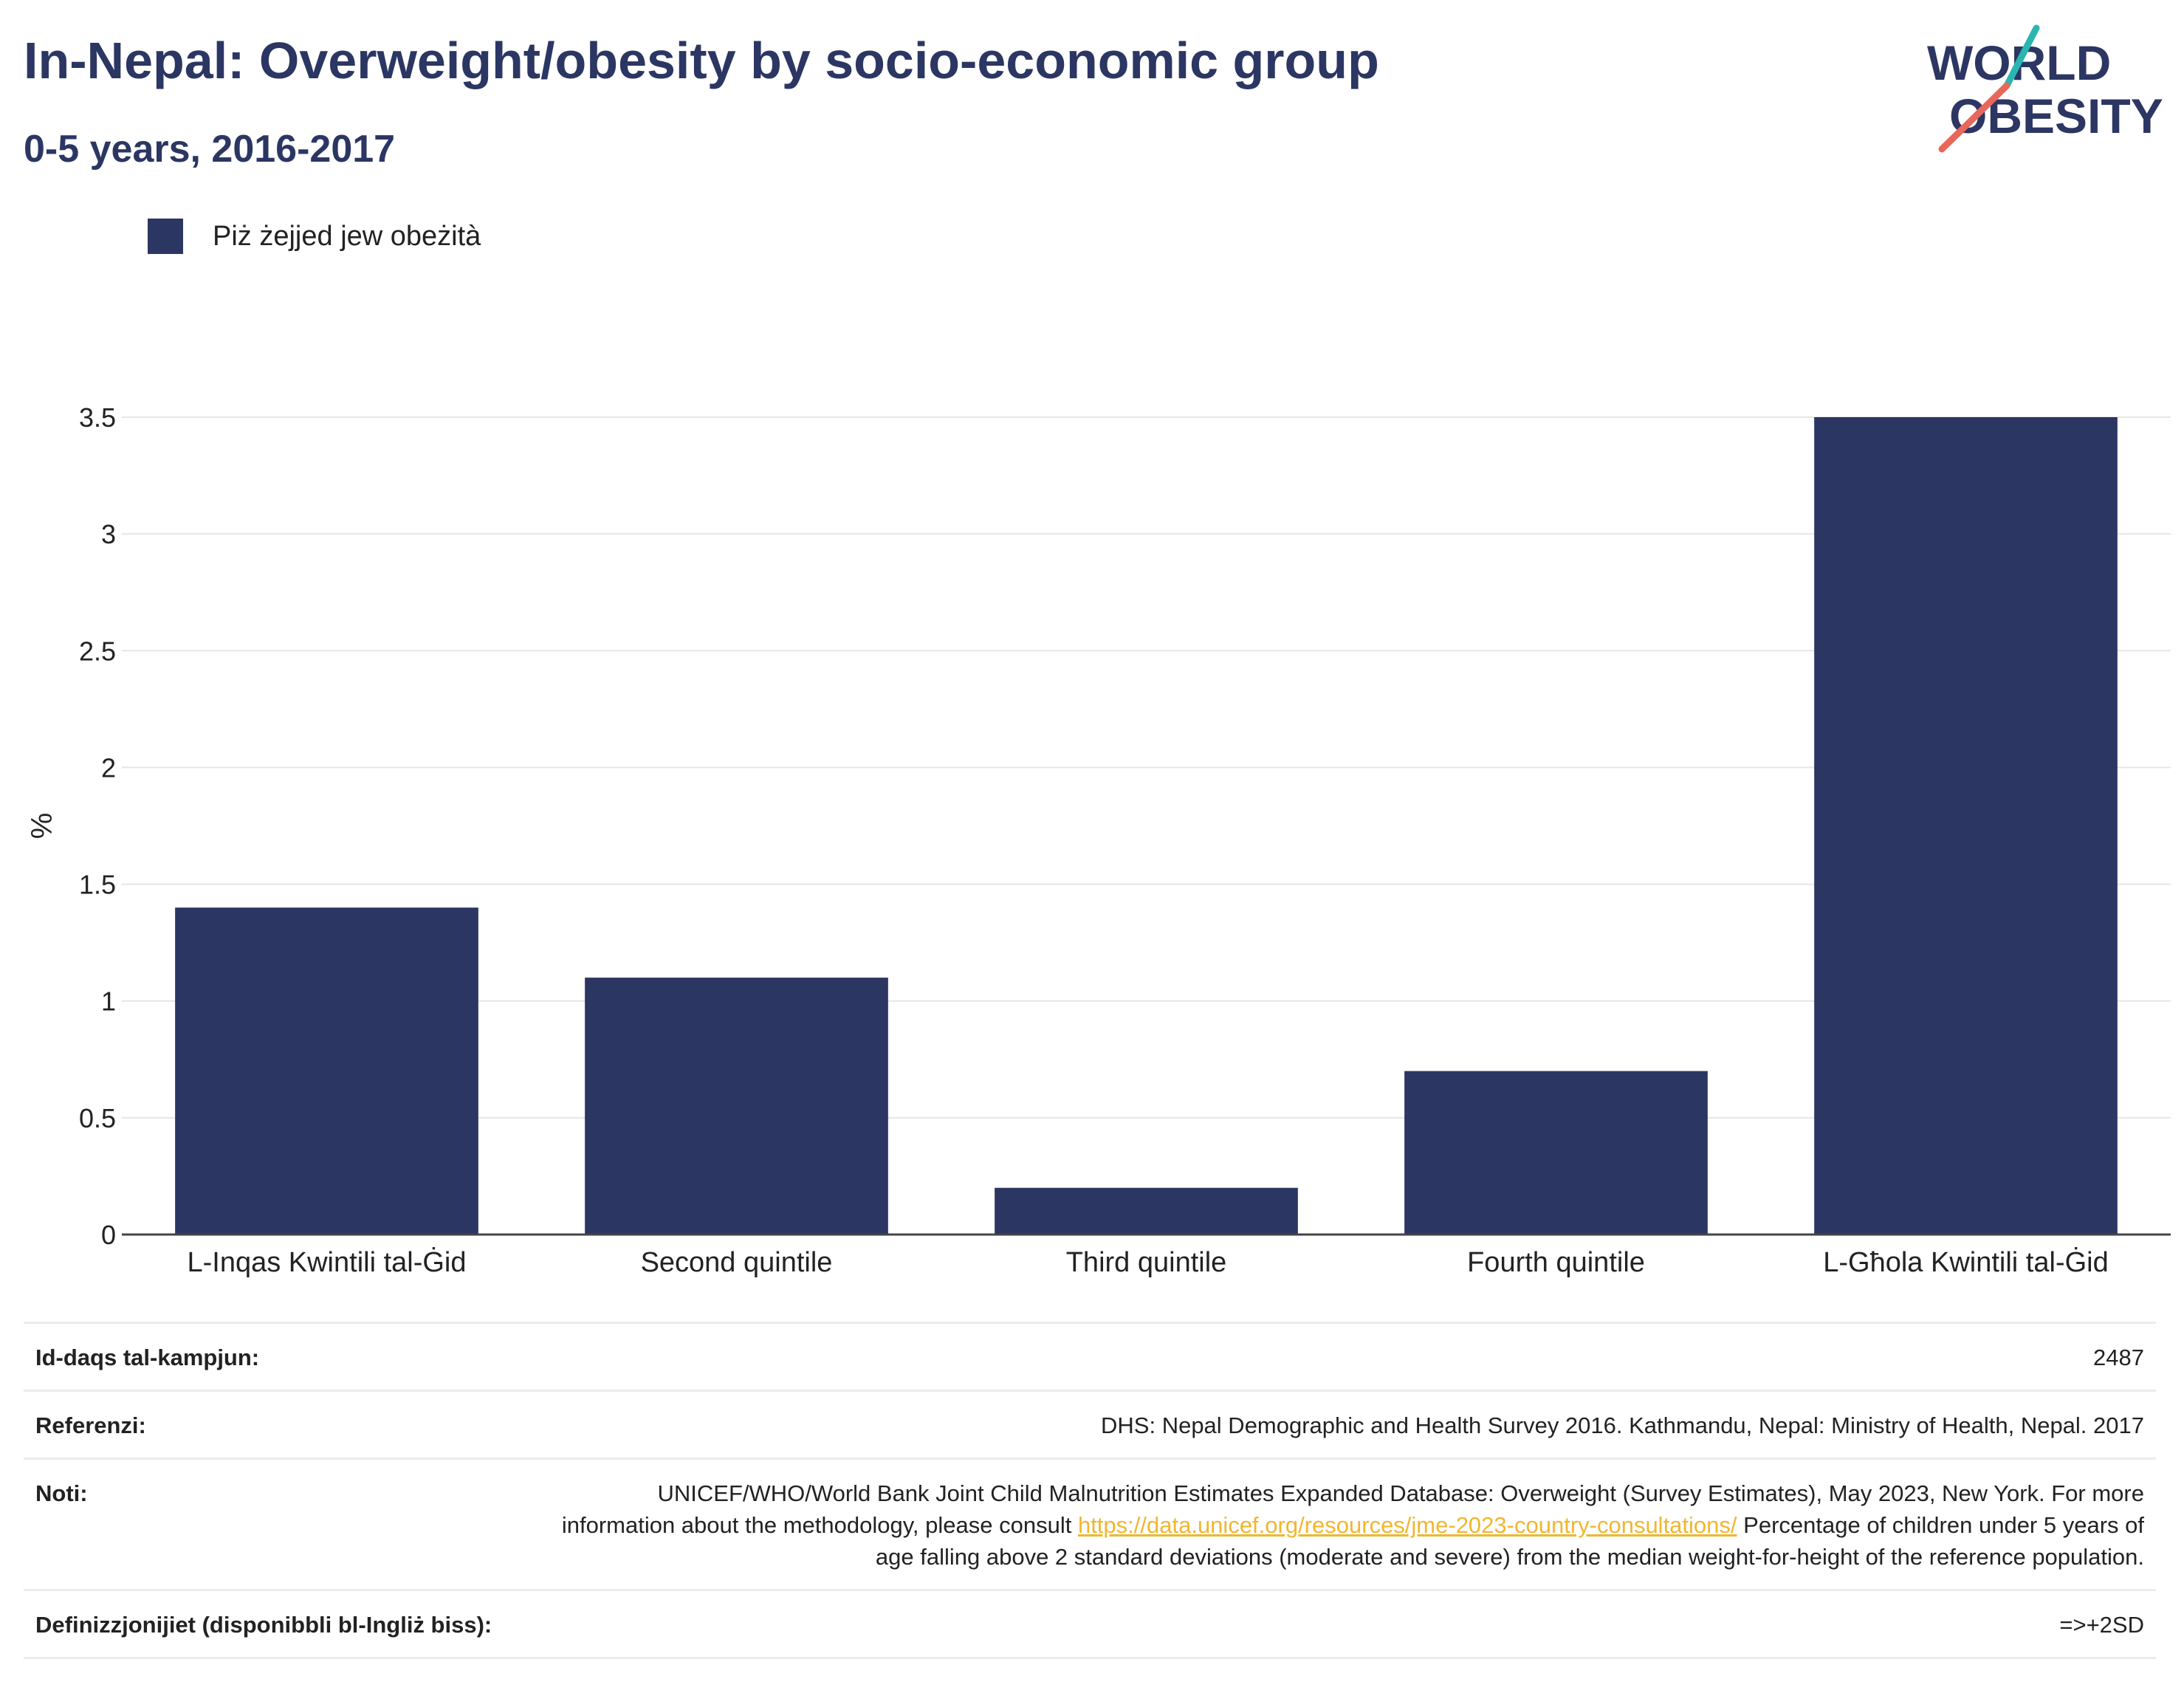 This screenshot has height=1696, width=2184. I want to click on y-tick-label: 3.5, so click(98, 417).